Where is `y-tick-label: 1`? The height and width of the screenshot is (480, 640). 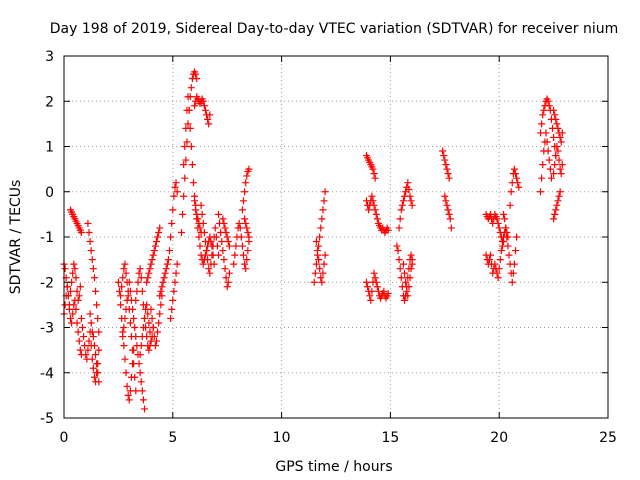
y-tick-label: 1 is located at coordinates (49, 148).